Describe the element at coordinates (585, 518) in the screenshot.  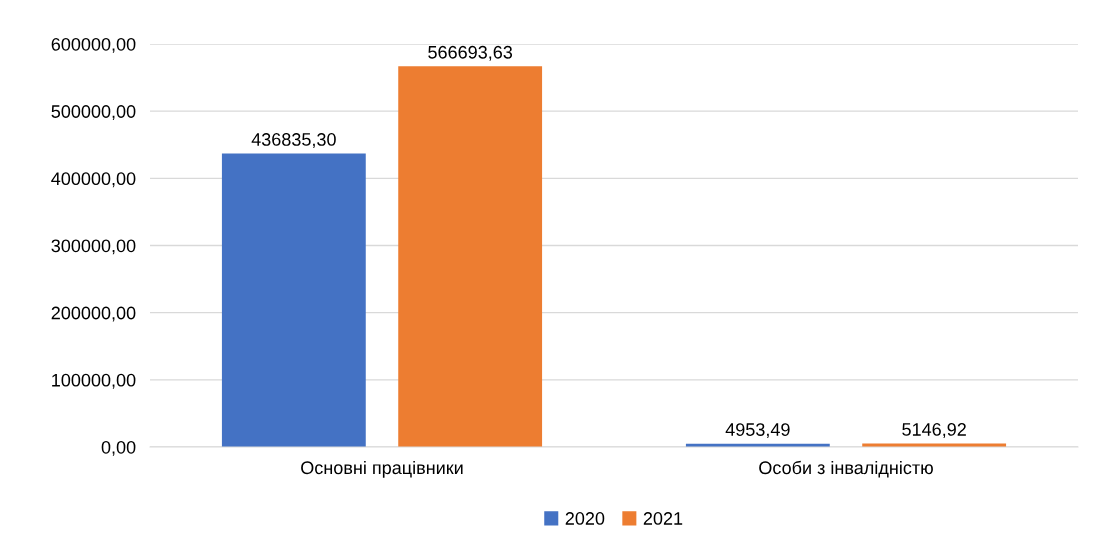
I see `legend-label: 2020` at that location.